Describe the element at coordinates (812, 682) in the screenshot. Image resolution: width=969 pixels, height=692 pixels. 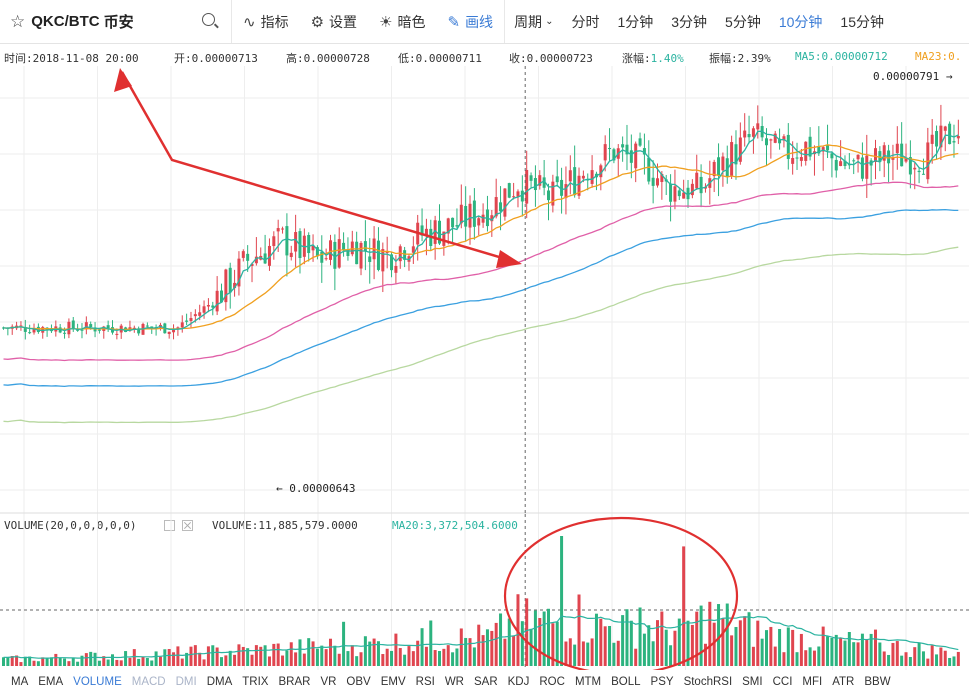
I see `indicator-mfi: MFI` at that location.